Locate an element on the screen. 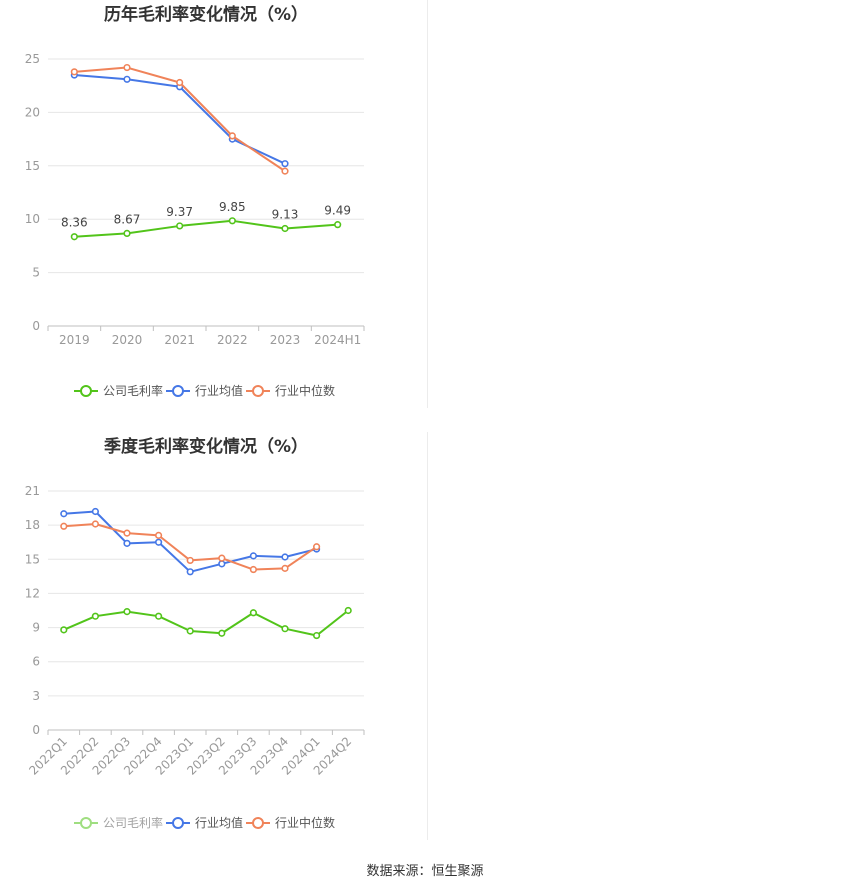 Image resolution: width=850 pixels, height=891 pixels. y-tick-label: 9 is located at coordinates (36, 628).